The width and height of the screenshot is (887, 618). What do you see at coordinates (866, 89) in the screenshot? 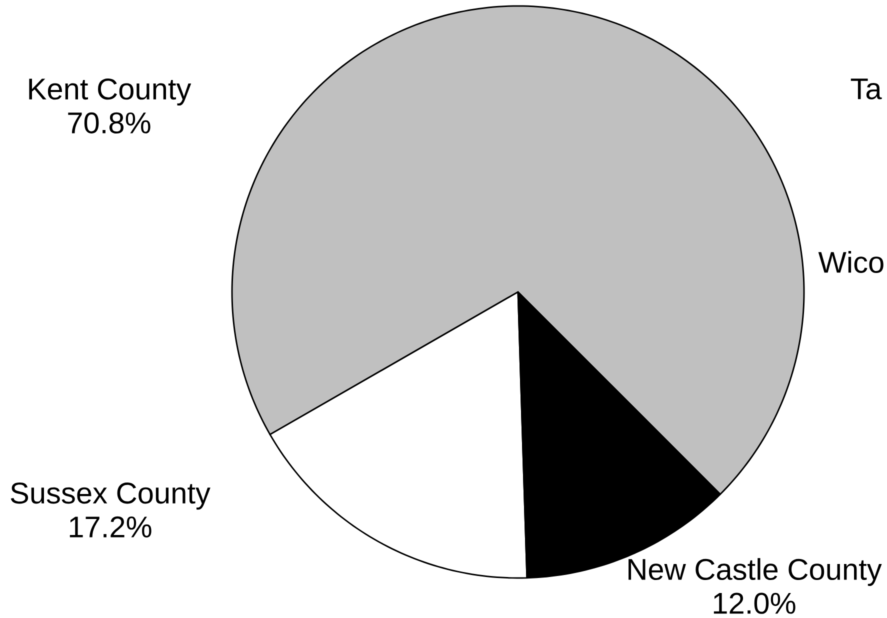
I see `text: Ta` at bounding box center [866, 89].